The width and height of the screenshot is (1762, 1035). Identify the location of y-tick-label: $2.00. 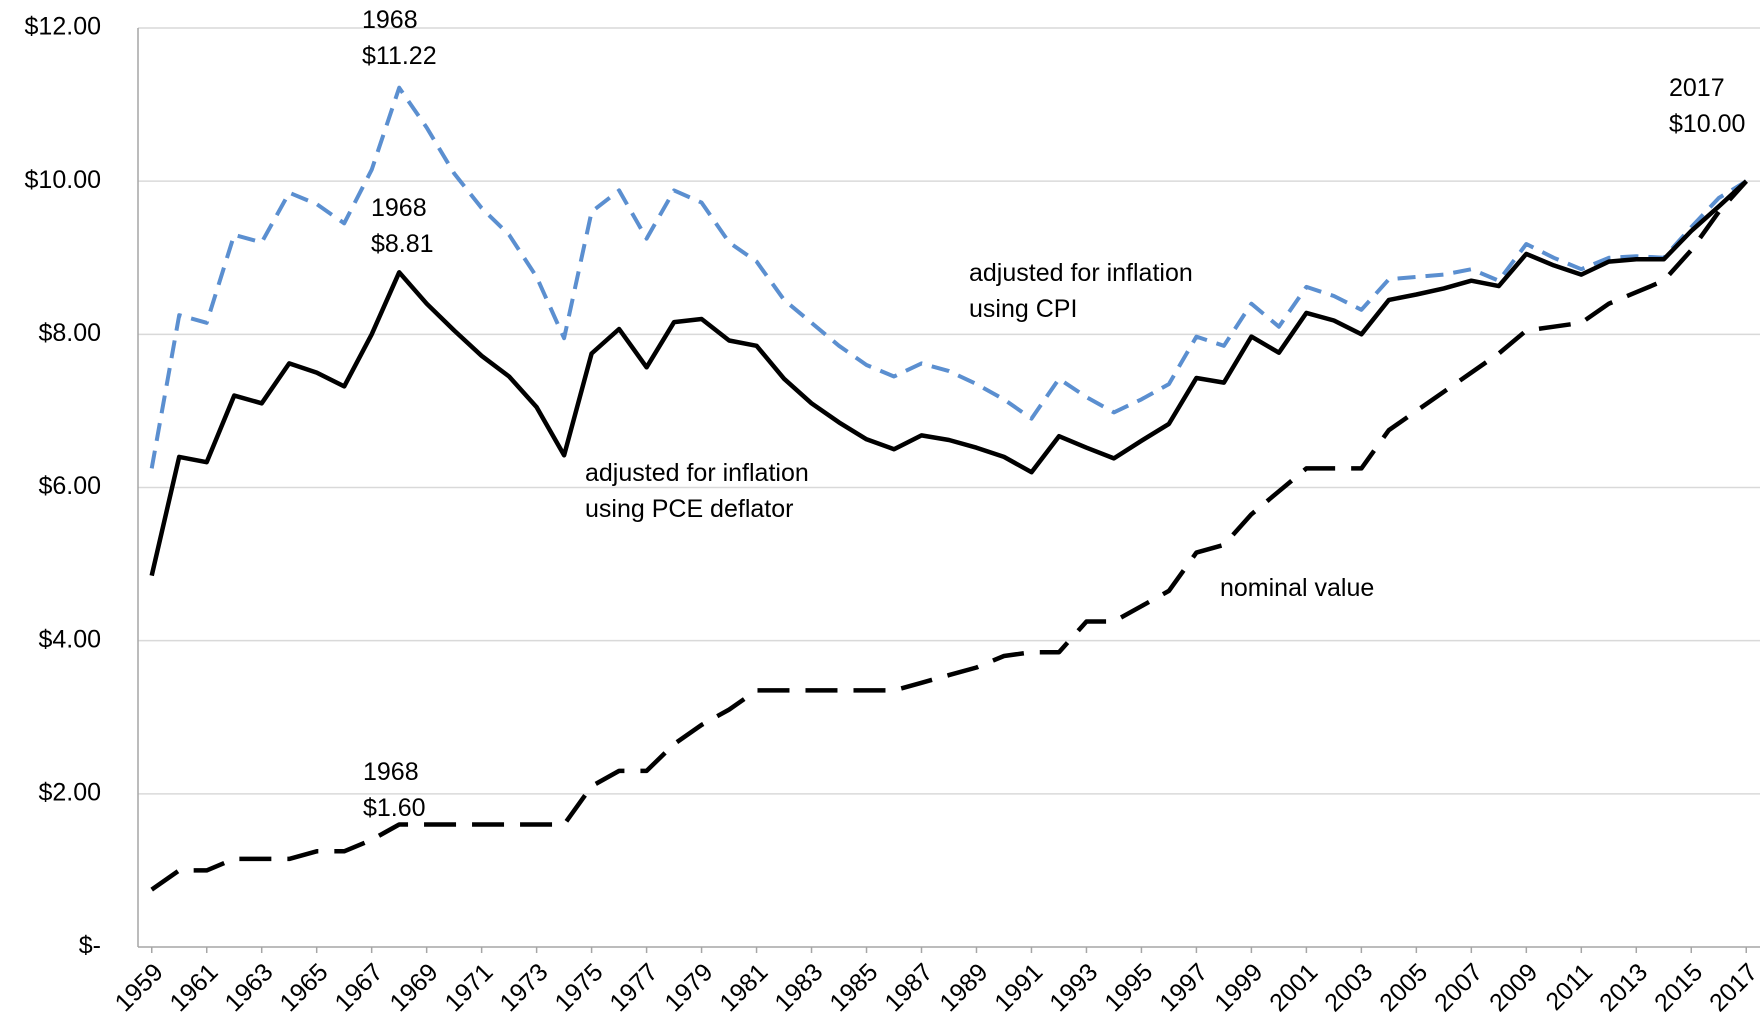
(69, 792).